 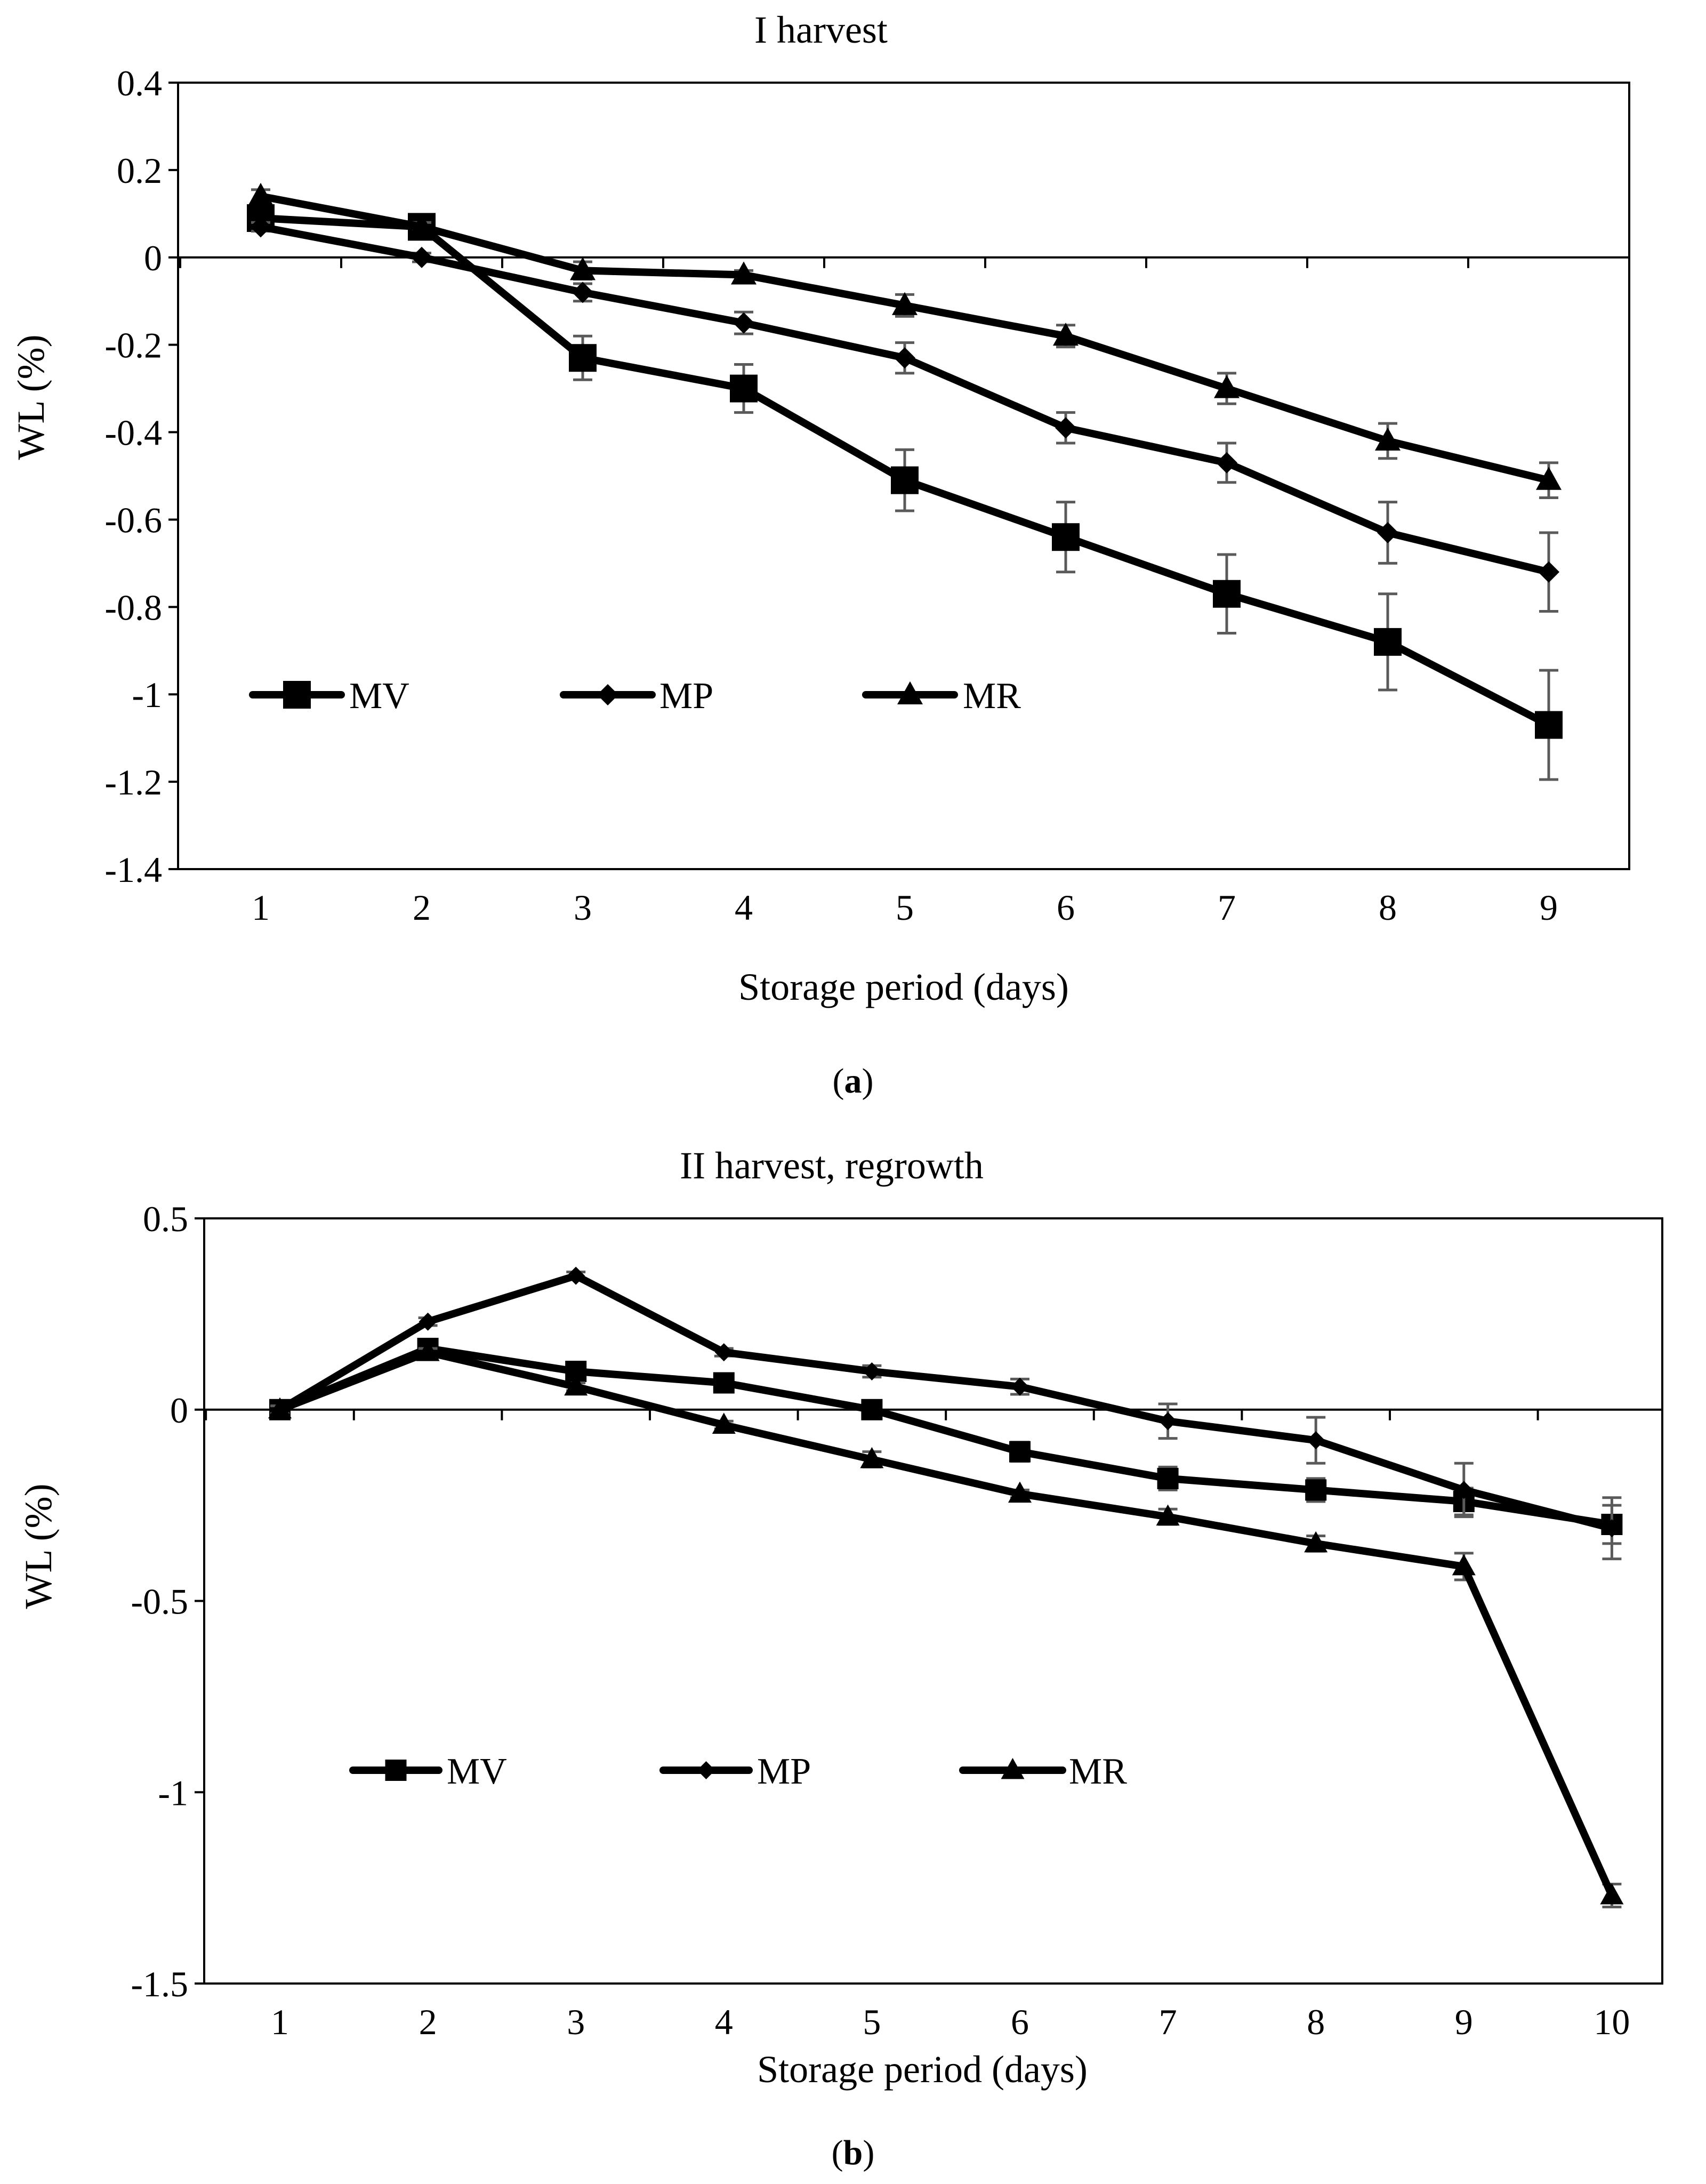 What do you see at coordinates (477, 1771) in the screenshot?
I see `chart-b-legend-label-mv: MV` at bounding box center [477, 1771].